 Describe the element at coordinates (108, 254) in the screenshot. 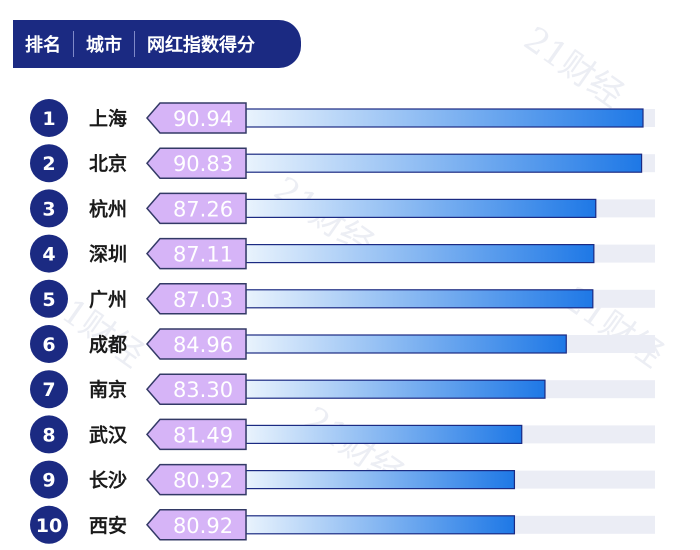

I see `category-label: 深圳` at that location.